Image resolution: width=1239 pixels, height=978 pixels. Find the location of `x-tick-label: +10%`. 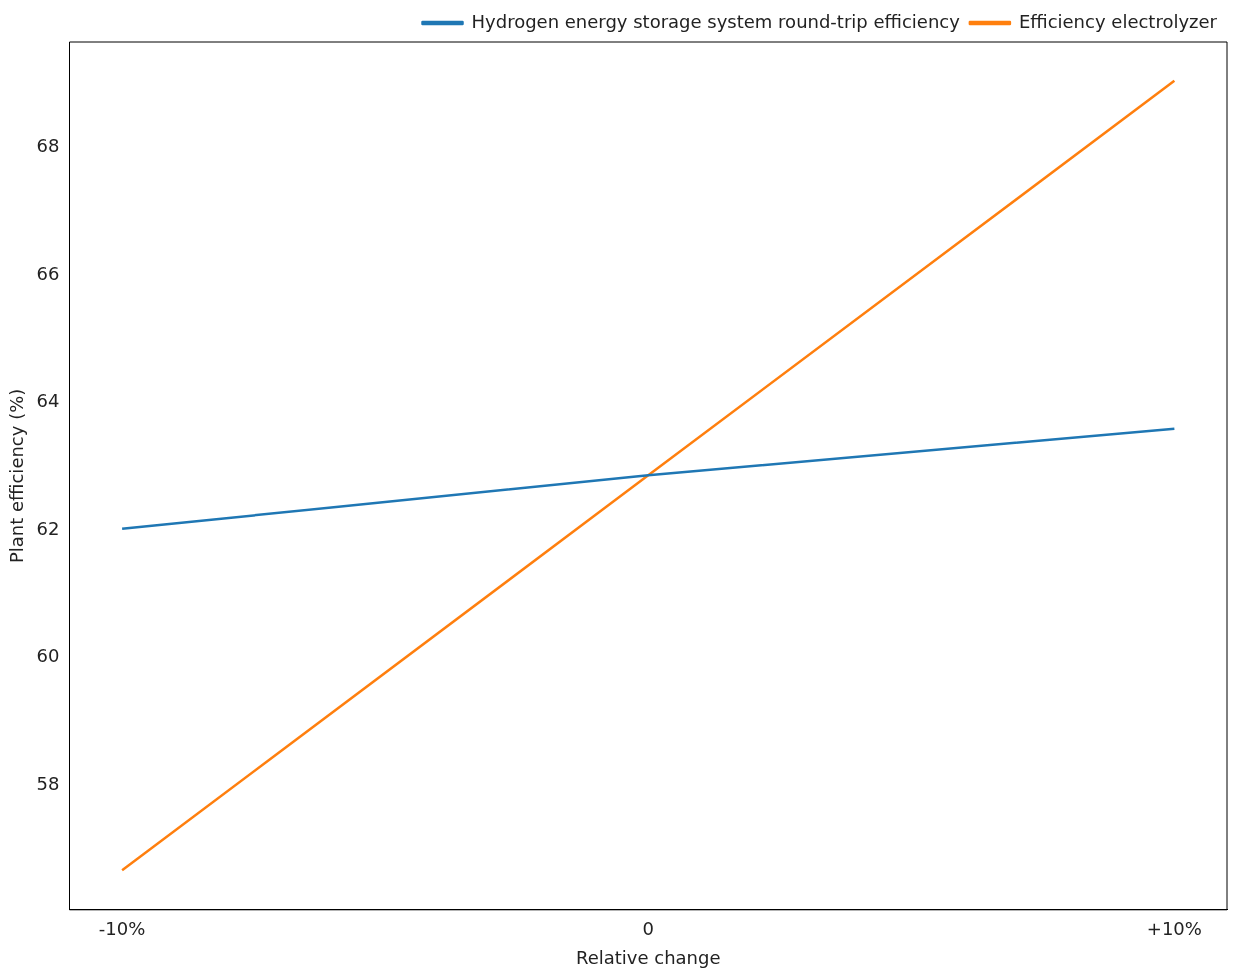

x-tick-label: +10% is located at coordinates (1174, 929).